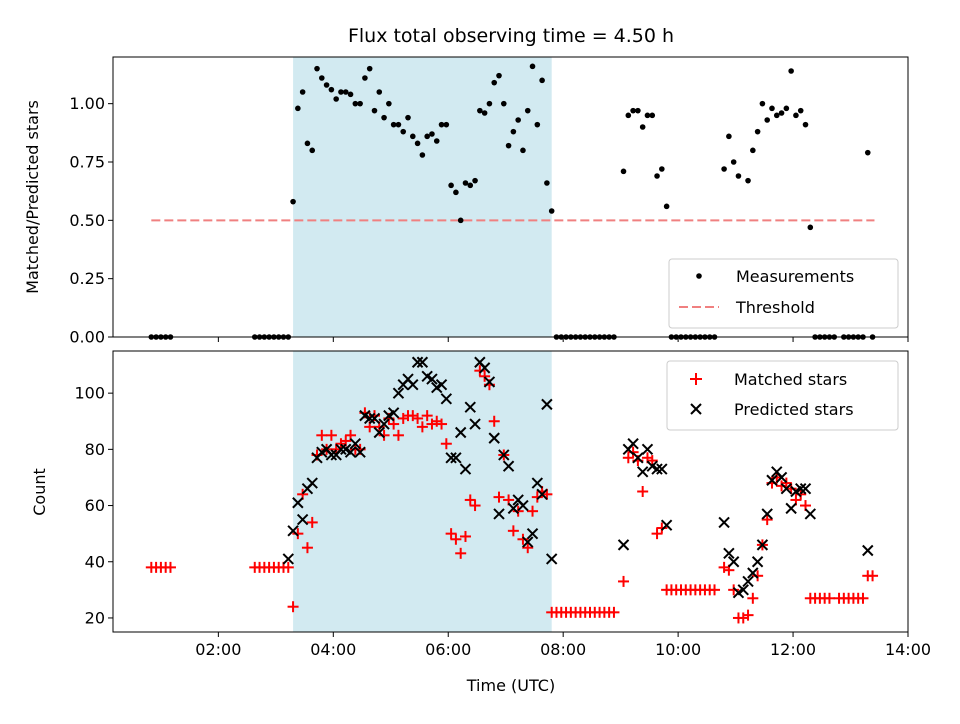 This screenshot has height=724, width=960. I want to click on legend-predicted-label: Predicted stars, so click(794, 409).